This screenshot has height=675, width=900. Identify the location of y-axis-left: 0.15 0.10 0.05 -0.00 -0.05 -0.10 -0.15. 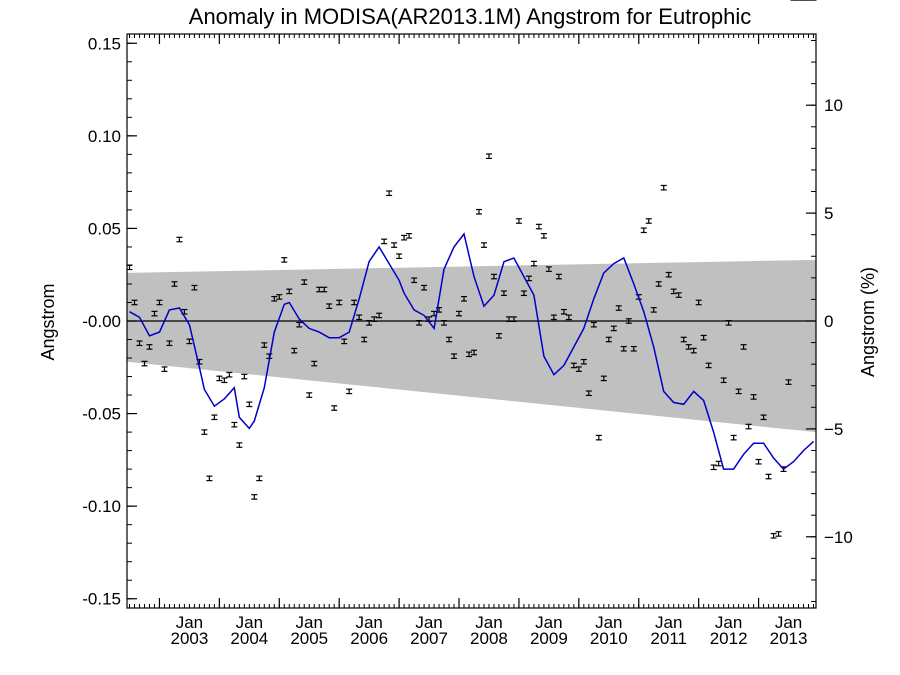
(109, 321).